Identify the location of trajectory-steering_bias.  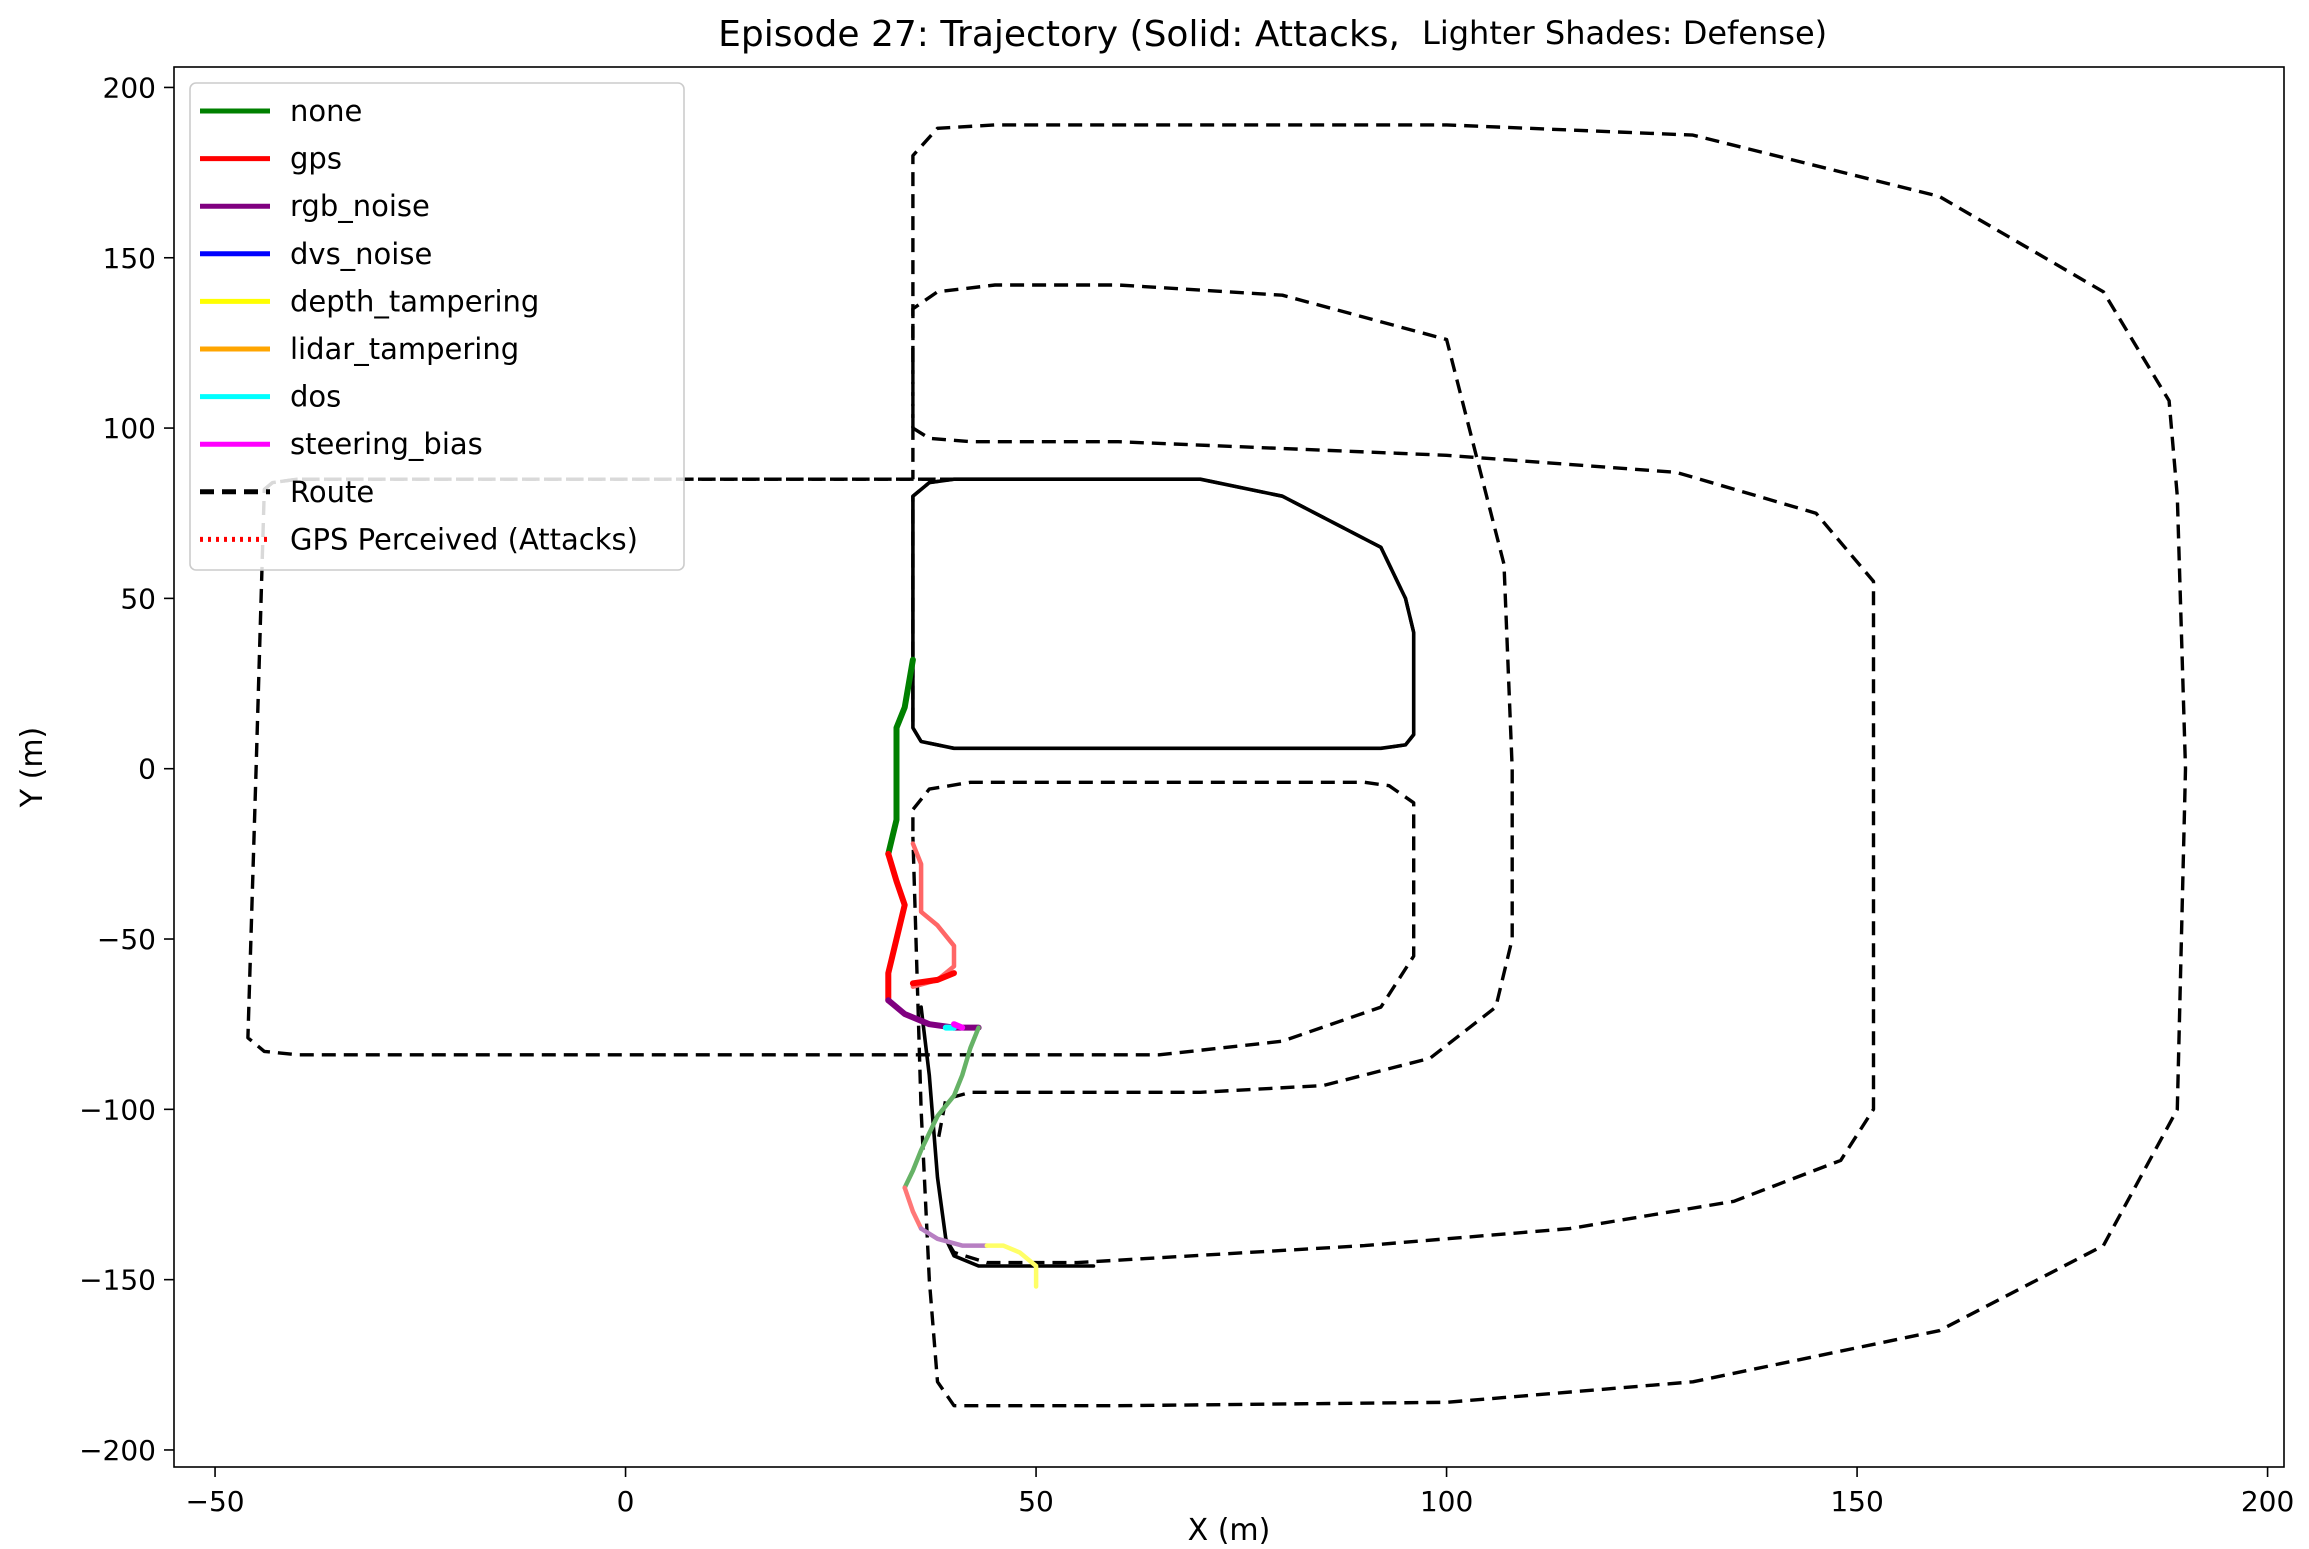
(958, 1026).